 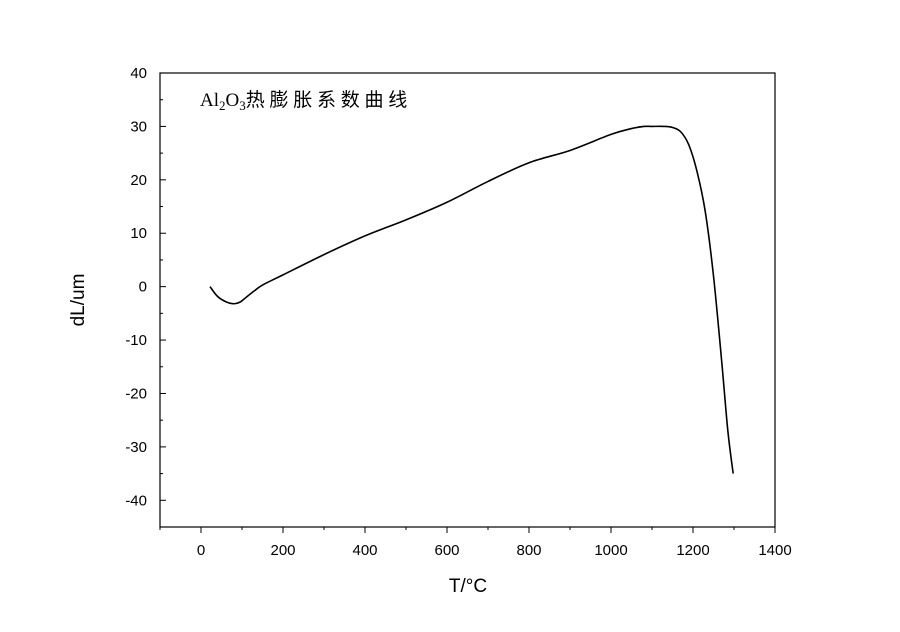 What do you see at coordinates (468, 586) in the screenshot?
I see `x-axis-title: T/°C` at bounding box center [468, 586].